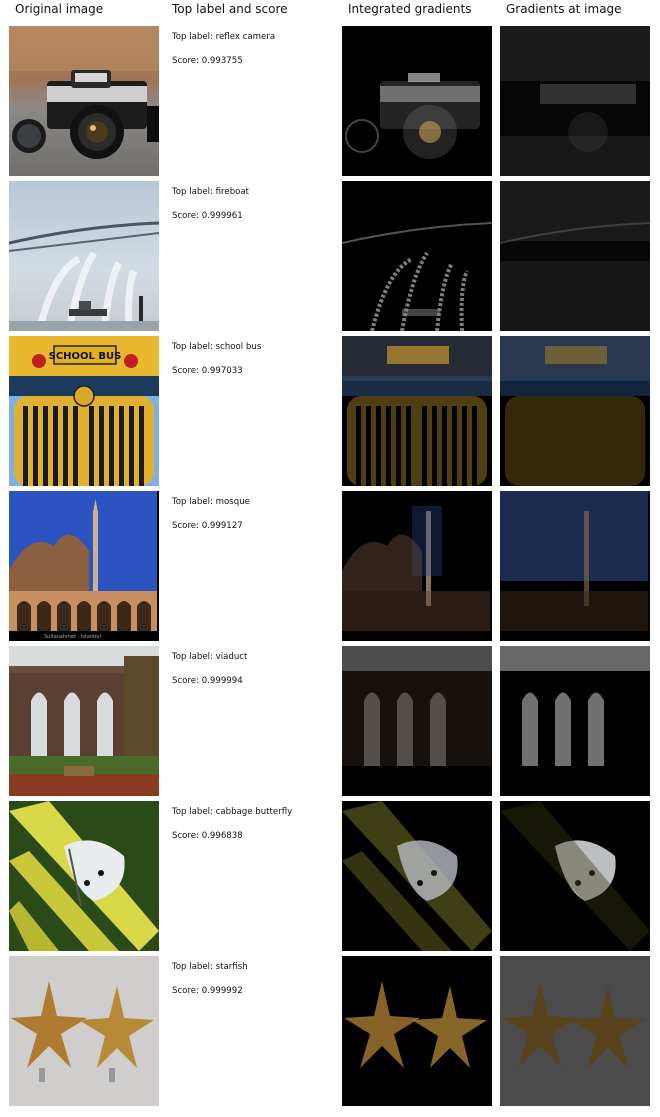 Image resolution: width=660 pixels, height=1117 pixels. Describe the element at coordinates (84, 876) in the screenshot. I see `original-image-cabbage-butterfly` at that location.